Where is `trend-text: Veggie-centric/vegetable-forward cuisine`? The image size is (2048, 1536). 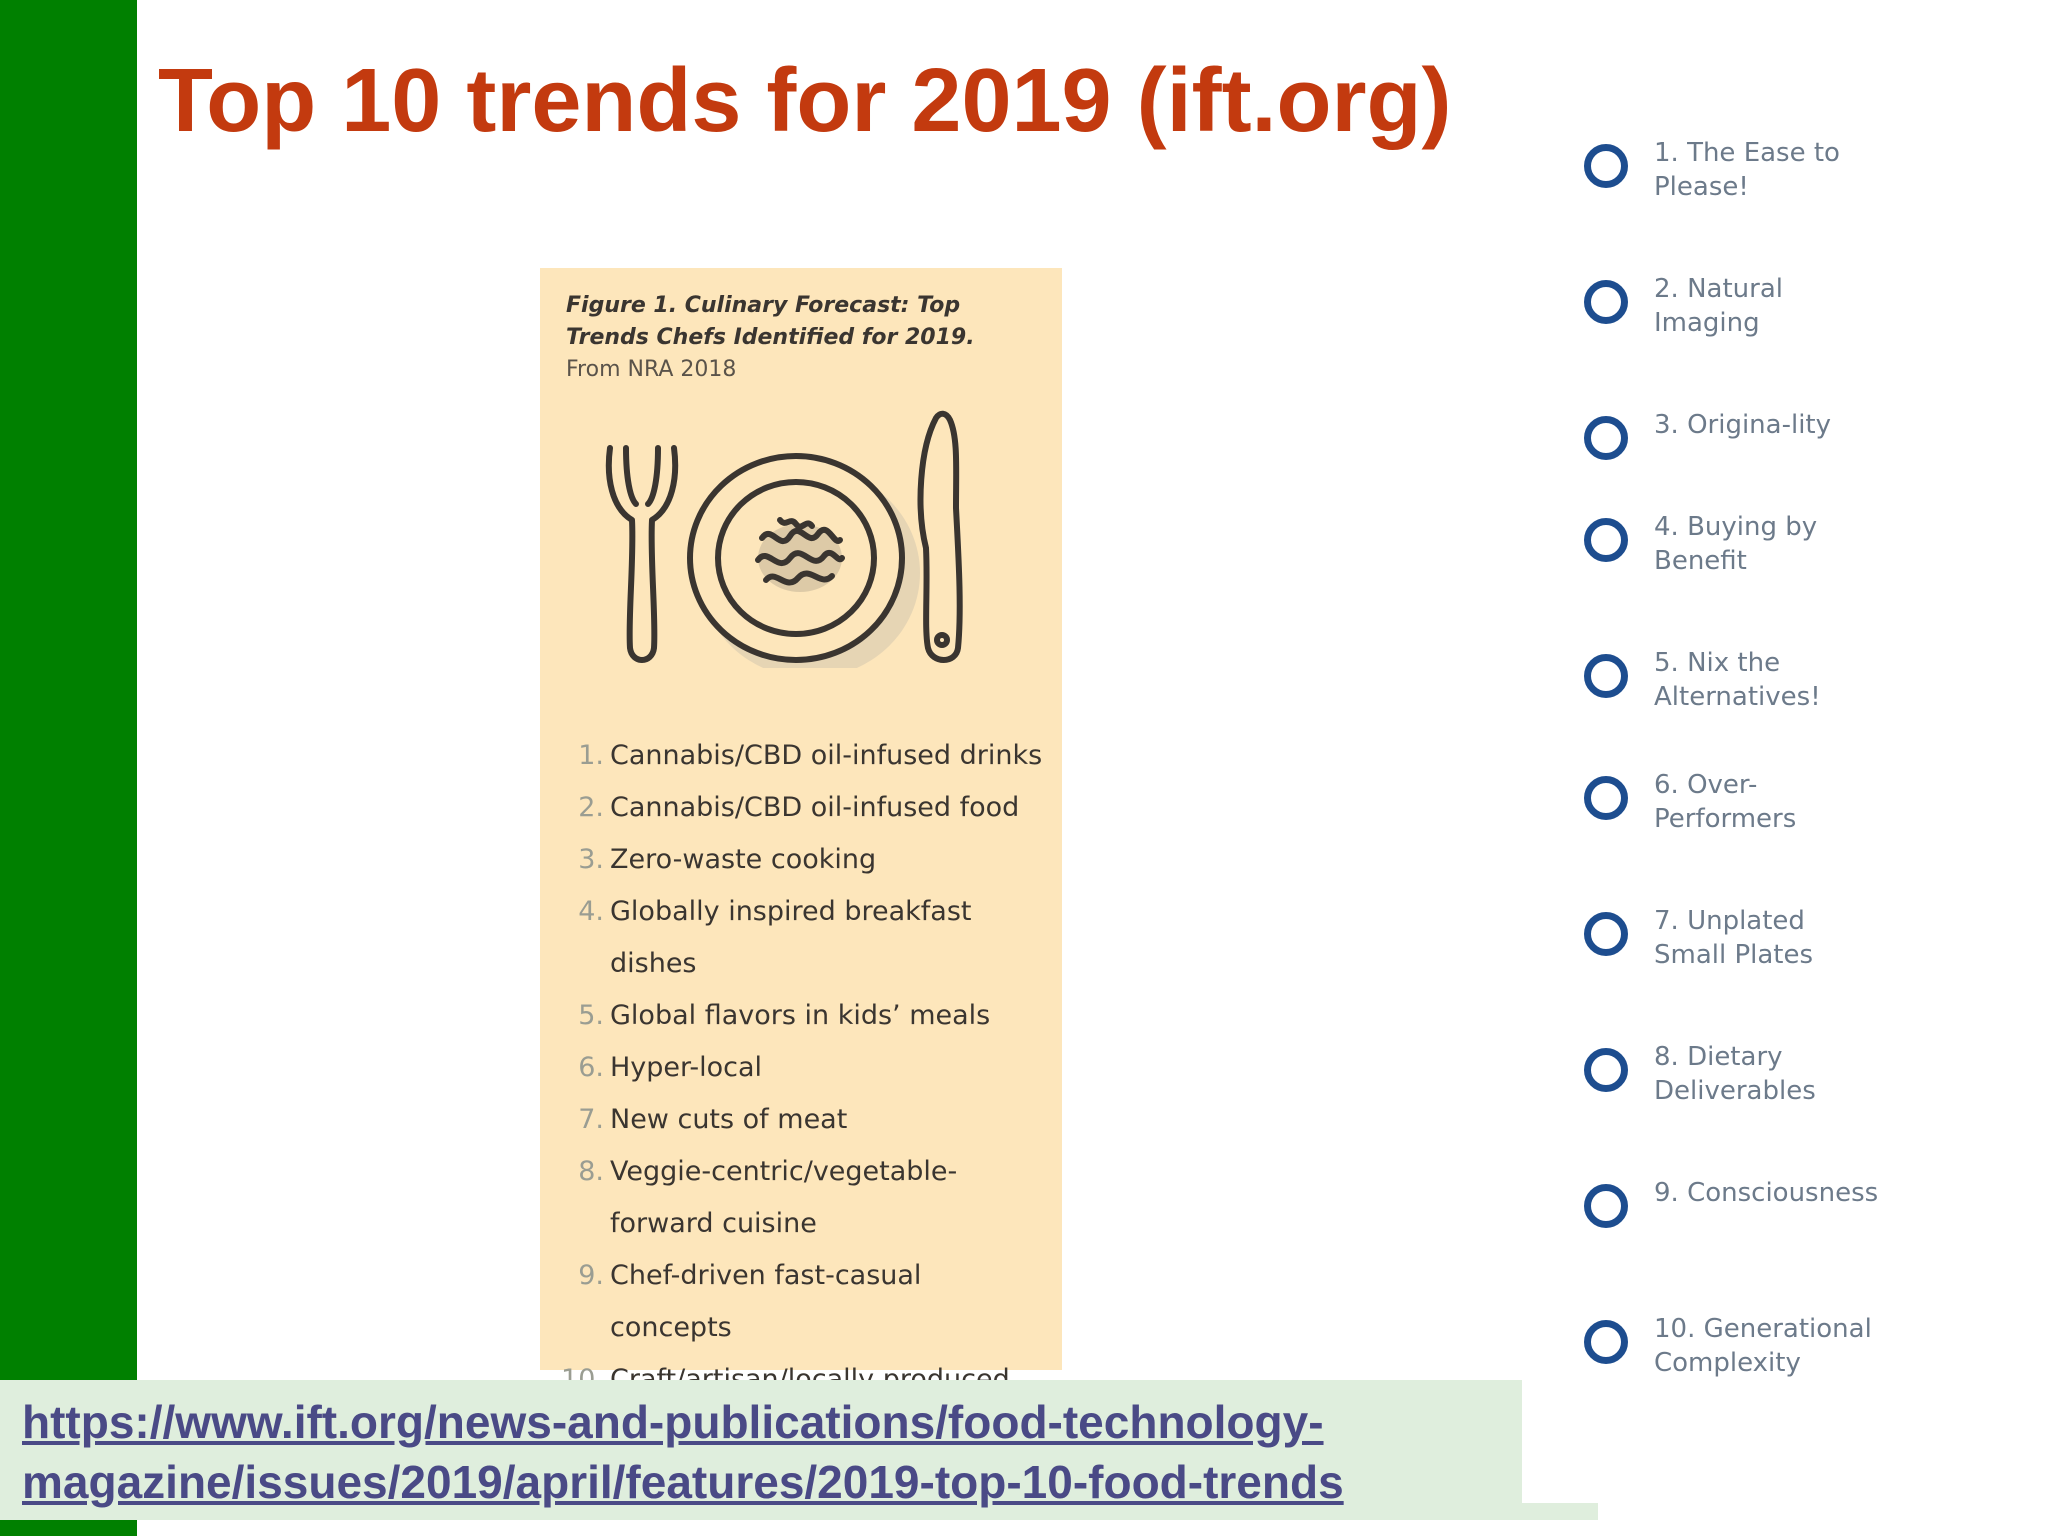 trend-text: Veggie-centric/vegetable-forward cuisine is located at coordinates (784, 1197).